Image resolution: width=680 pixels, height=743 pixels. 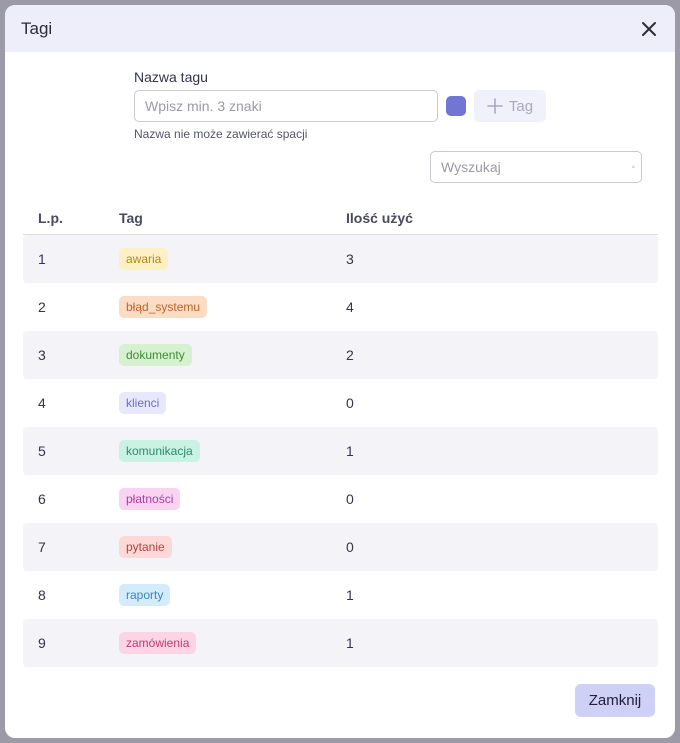 What do you see at coordinates (232, 595) in the screenshot?
I see `row-tag-cell: raporty` at bounding box center [232, 595].